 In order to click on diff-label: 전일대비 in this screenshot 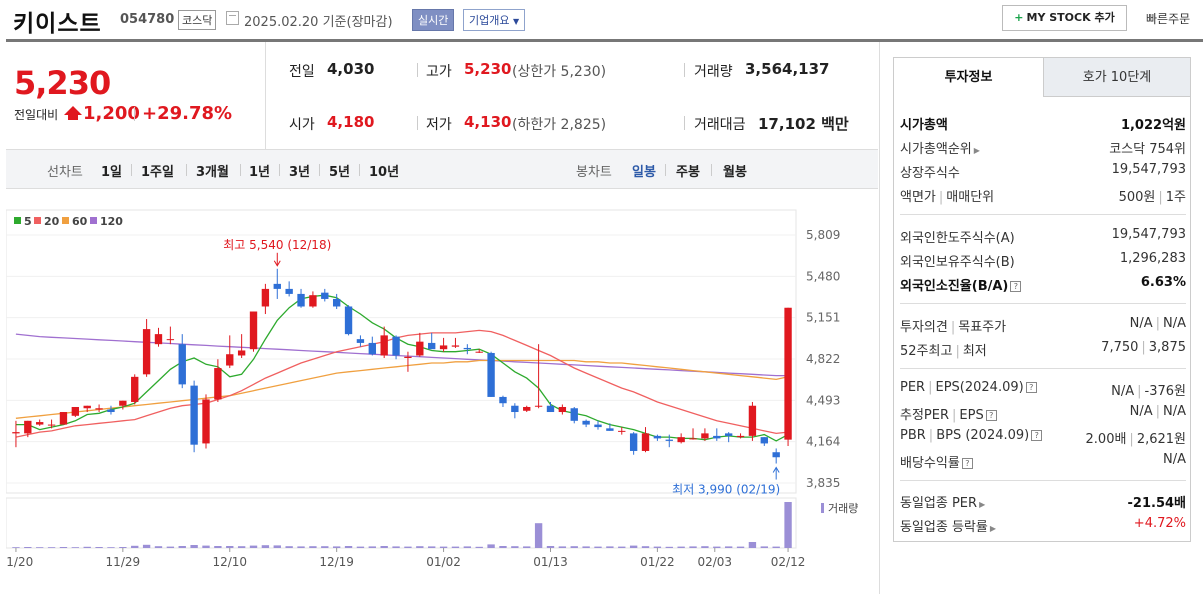, I will do `click(36, 115)`.